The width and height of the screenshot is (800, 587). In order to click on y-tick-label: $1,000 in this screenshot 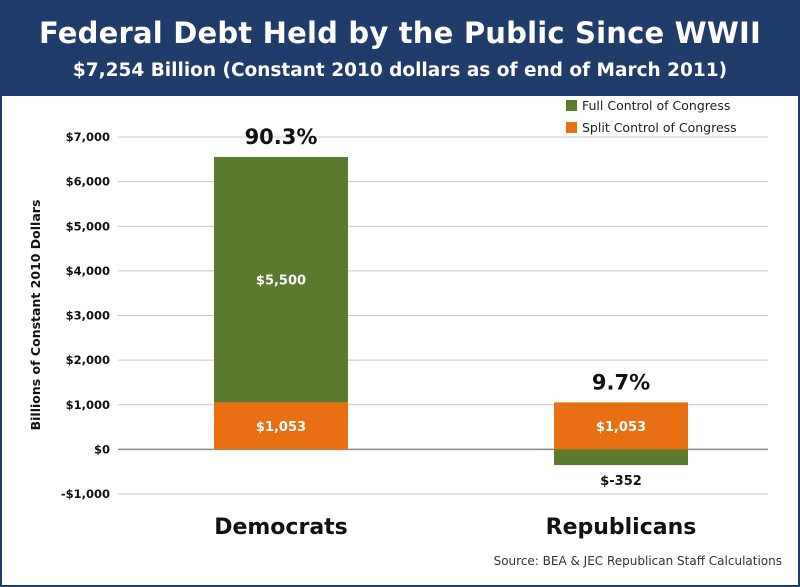, I will do `click(88, 405)`.